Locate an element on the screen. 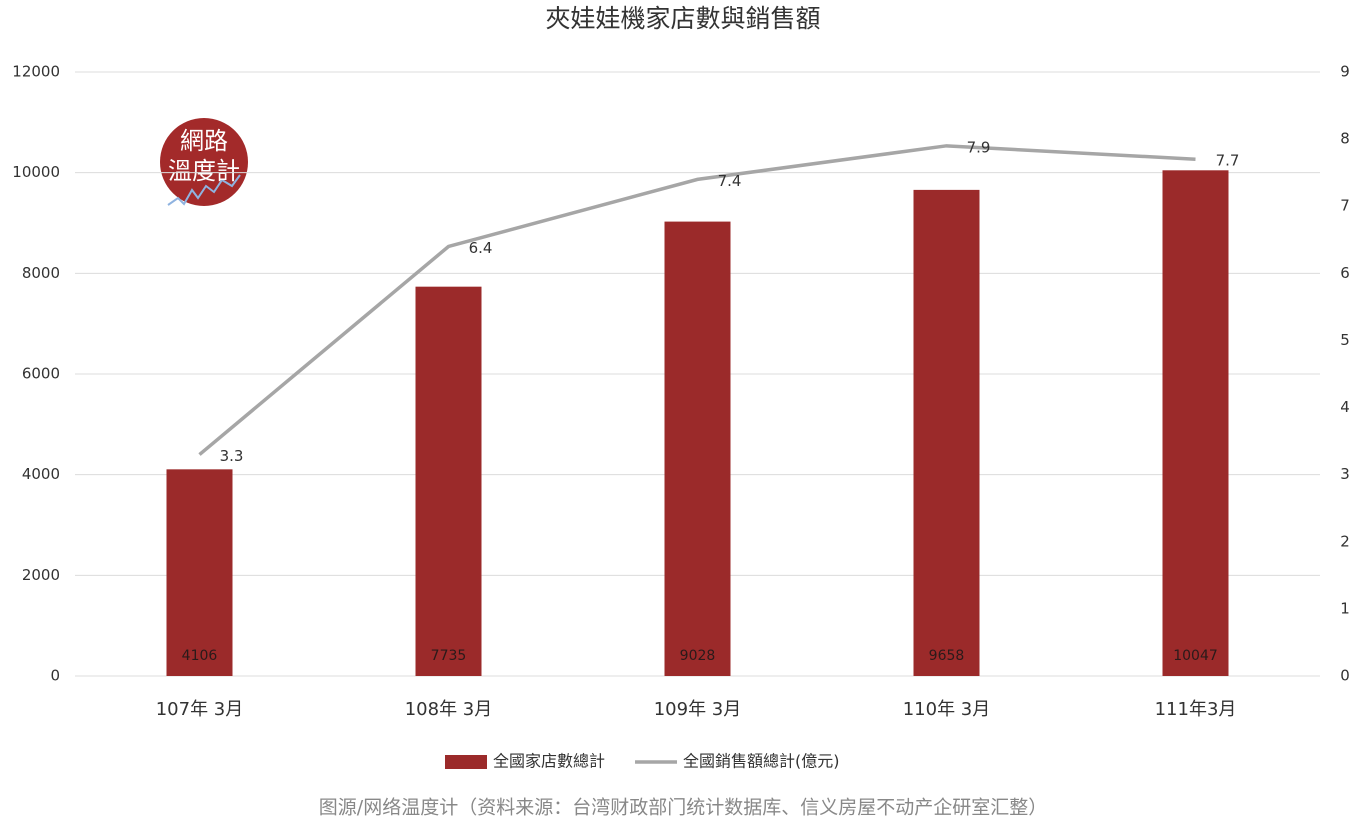 The width and height of the screenshot is (1366, 828). chart-title: 夾娃娃機家店數與銷售額 is located at coordinates (682, 18).